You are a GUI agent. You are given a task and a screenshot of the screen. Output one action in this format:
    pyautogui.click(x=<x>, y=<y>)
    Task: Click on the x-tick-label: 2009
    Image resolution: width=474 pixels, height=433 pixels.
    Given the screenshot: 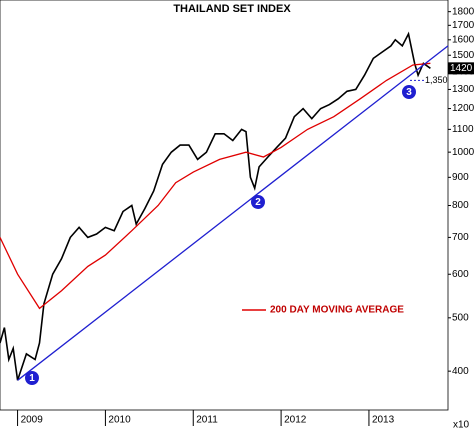 What is the action you would take?
    pyautogui.click(x=32, y=420)
    